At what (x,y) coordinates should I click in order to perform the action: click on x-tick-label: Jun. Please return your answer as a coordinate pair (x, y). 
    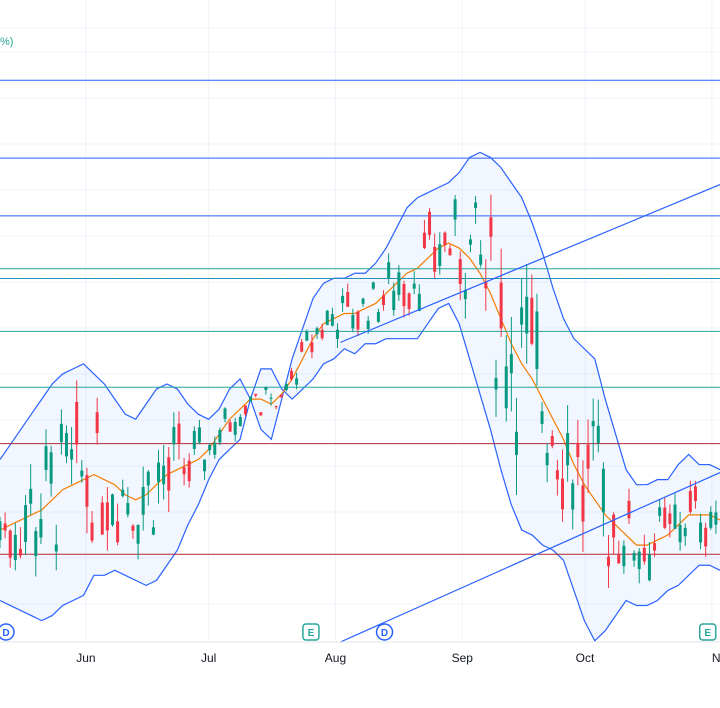
    Looking at the image, I should click on (85, 658).